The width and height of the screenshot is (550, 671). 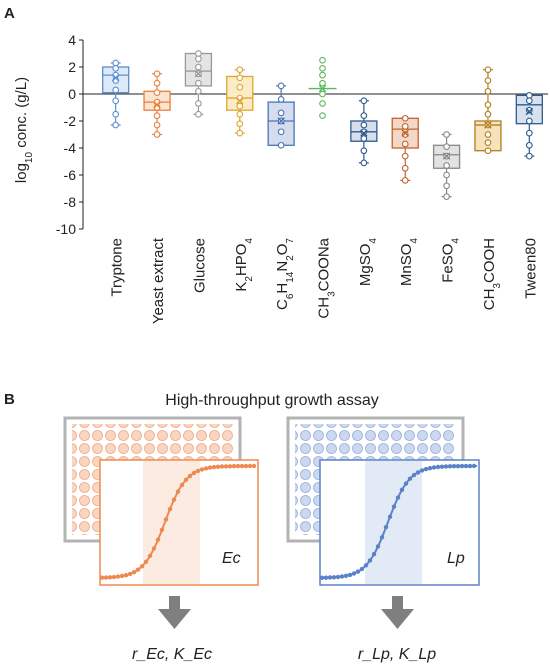 What do you see at coordinates (327, 277) in the screenshot?
I see `category-label: CH3COONa` at bounding box center [327, 277].